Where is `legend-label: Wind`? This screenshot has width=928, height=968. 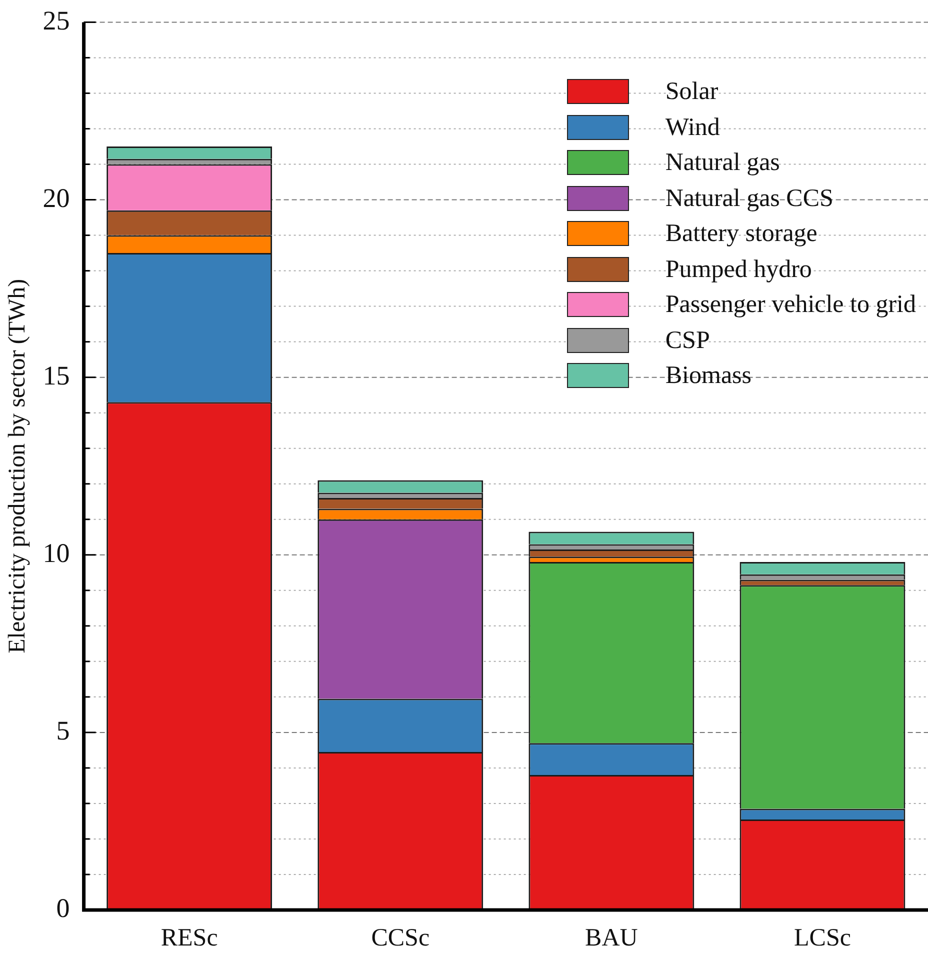
legend-label: Wind is located at coordinates (692, 127).